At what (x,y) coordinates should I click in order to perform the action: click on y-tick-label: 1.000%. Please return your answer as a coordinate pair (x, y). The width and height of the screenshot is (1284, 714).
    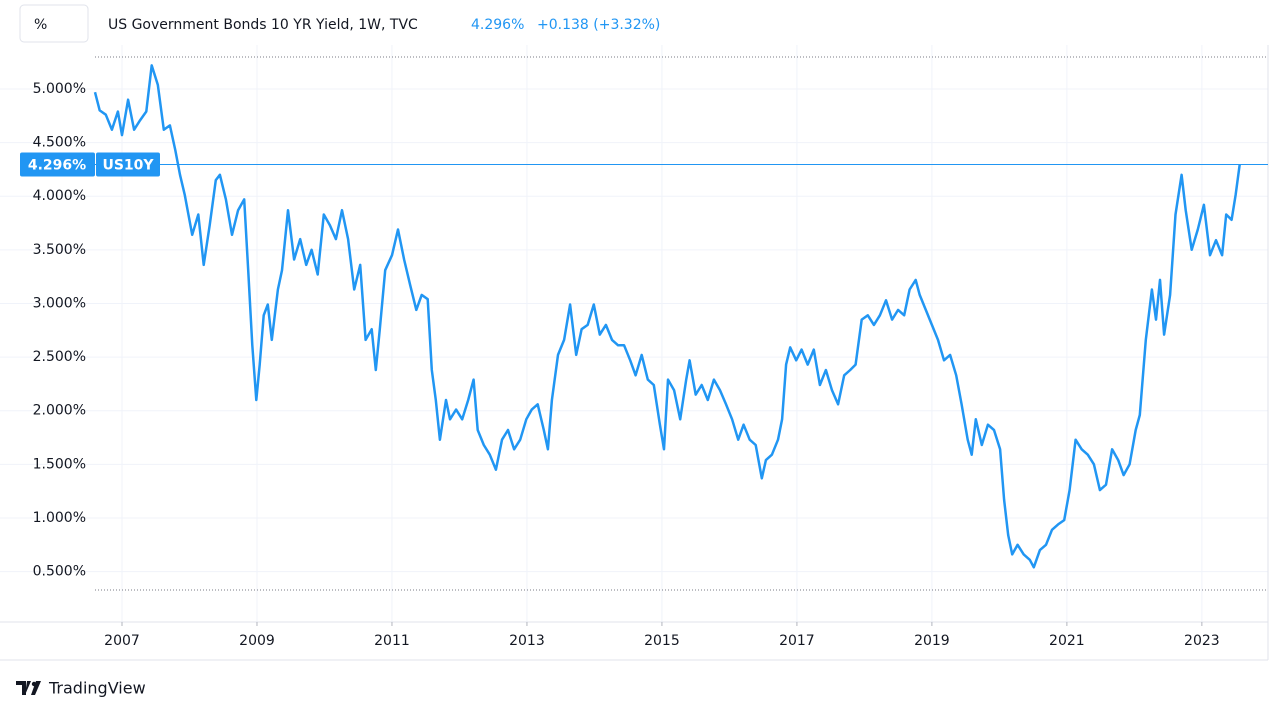
    Looking at the image, I should click on (59, 518).